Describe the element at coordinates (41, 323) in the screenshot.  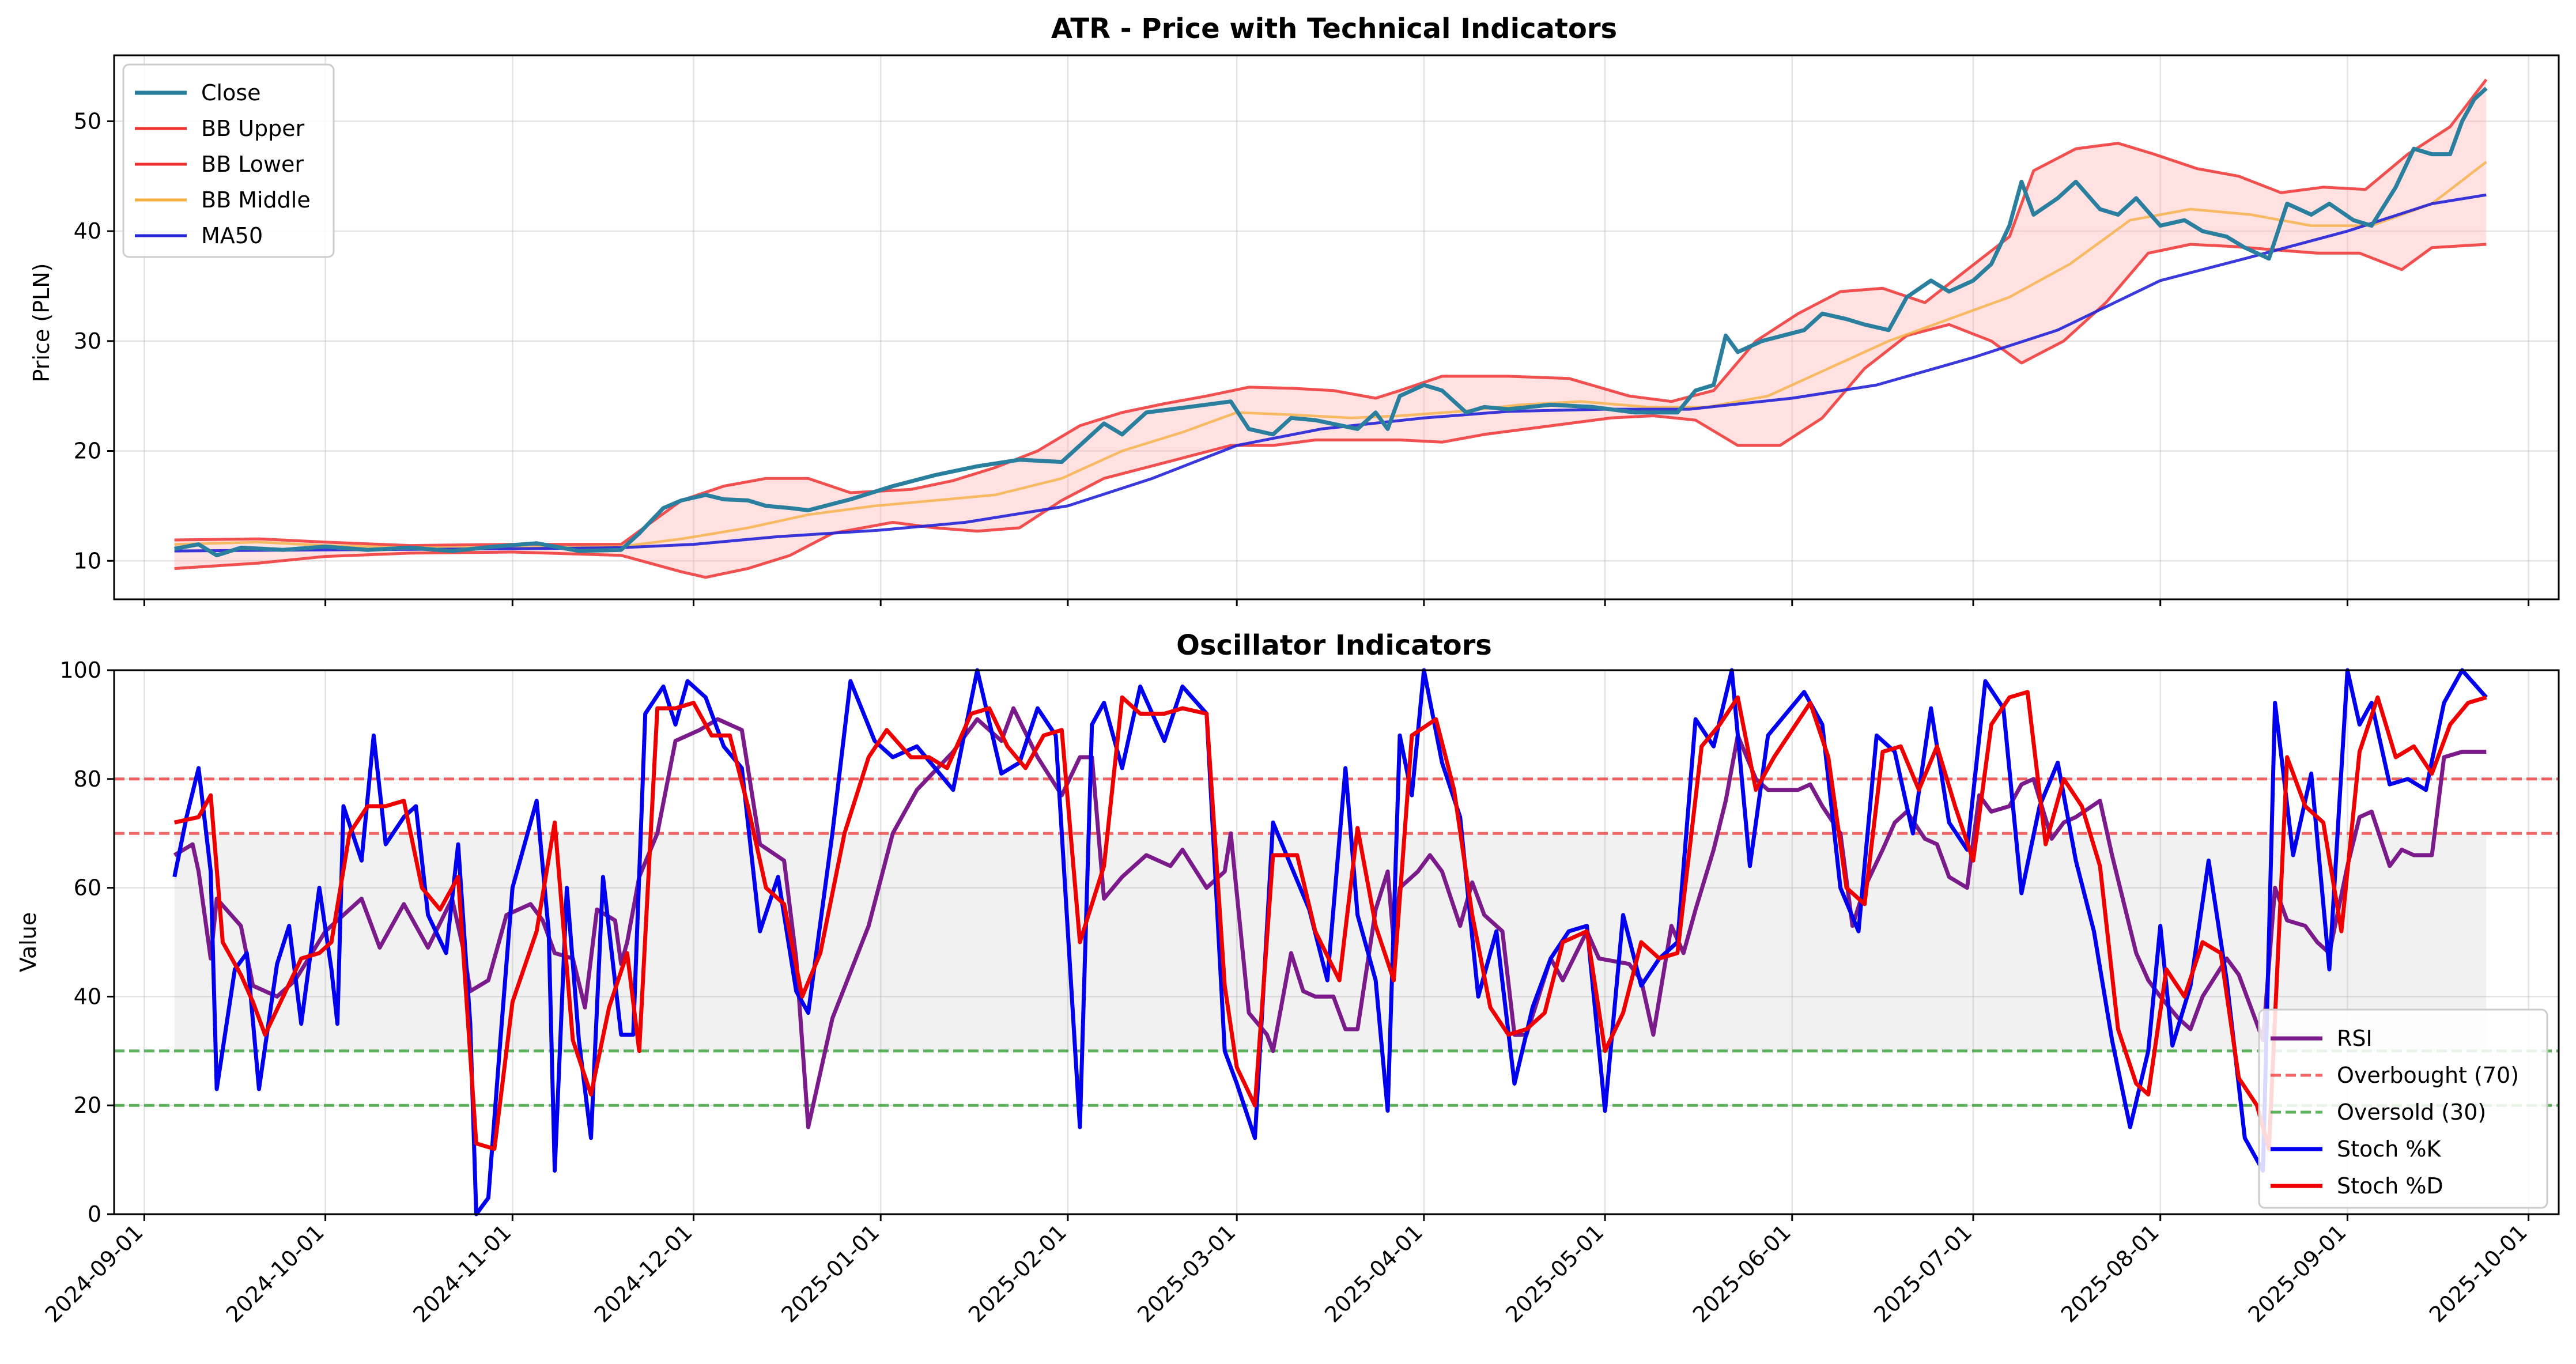
I see `price-y-axis-label: Price (PLN)` at that location.